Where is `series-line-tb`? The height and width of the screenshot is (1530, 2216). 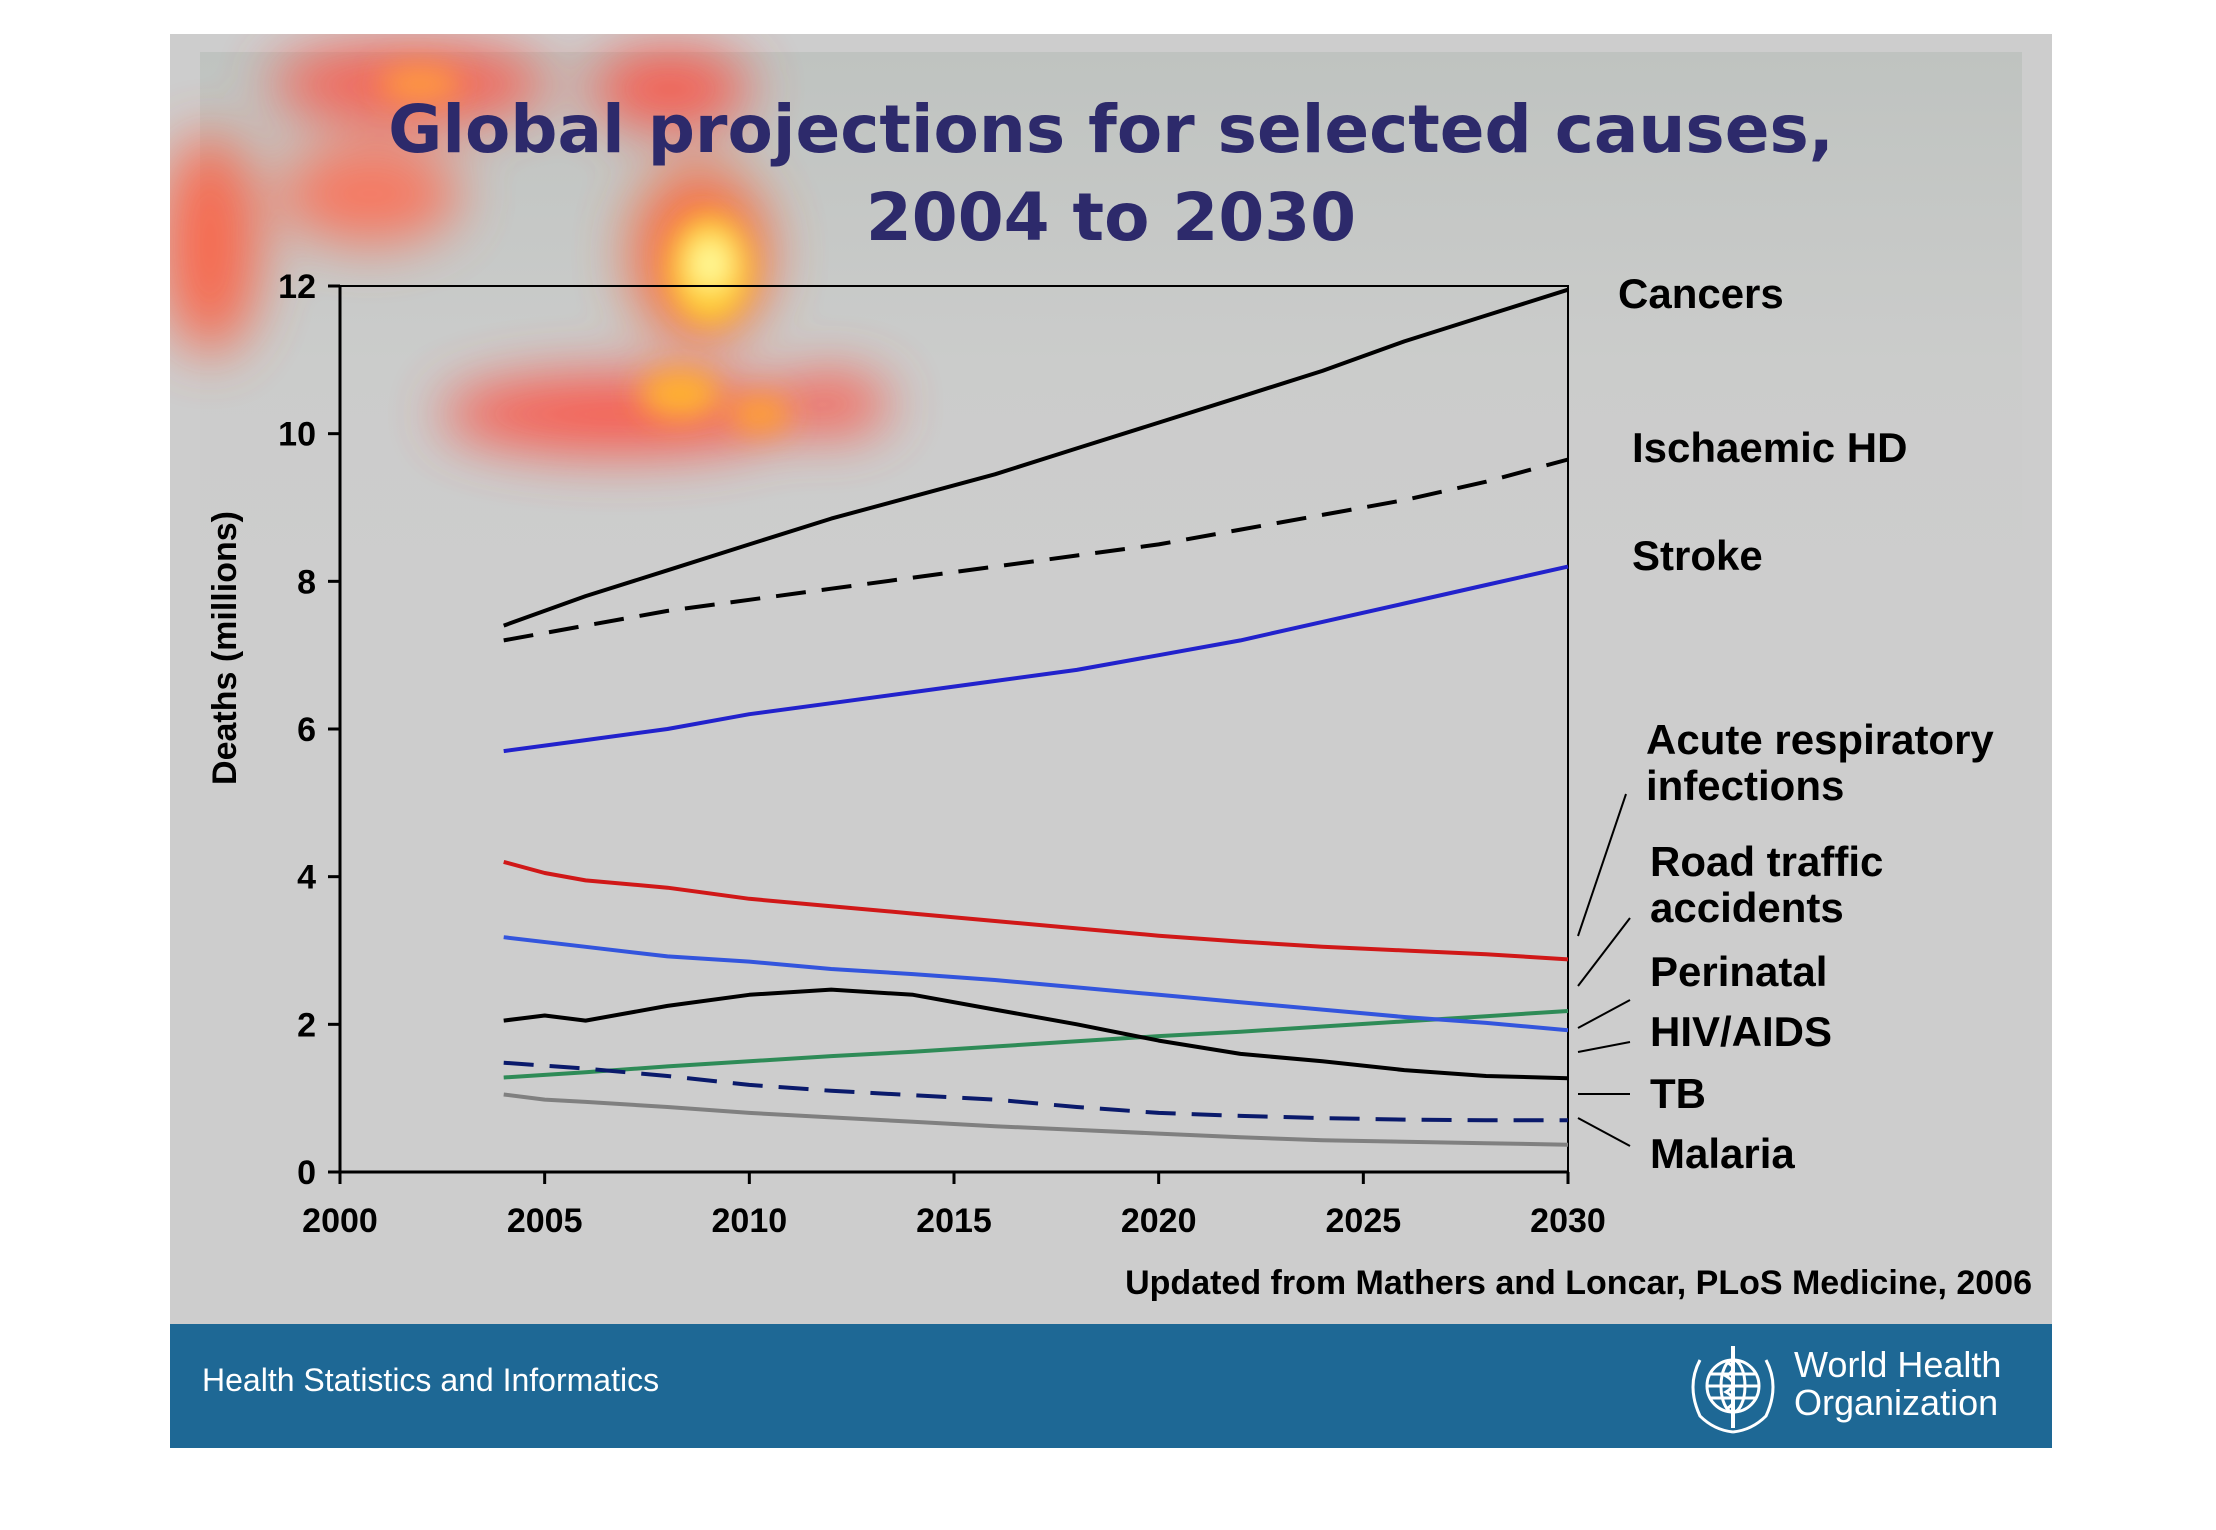 series-line-tb is located at coordinates (1035, 1091).